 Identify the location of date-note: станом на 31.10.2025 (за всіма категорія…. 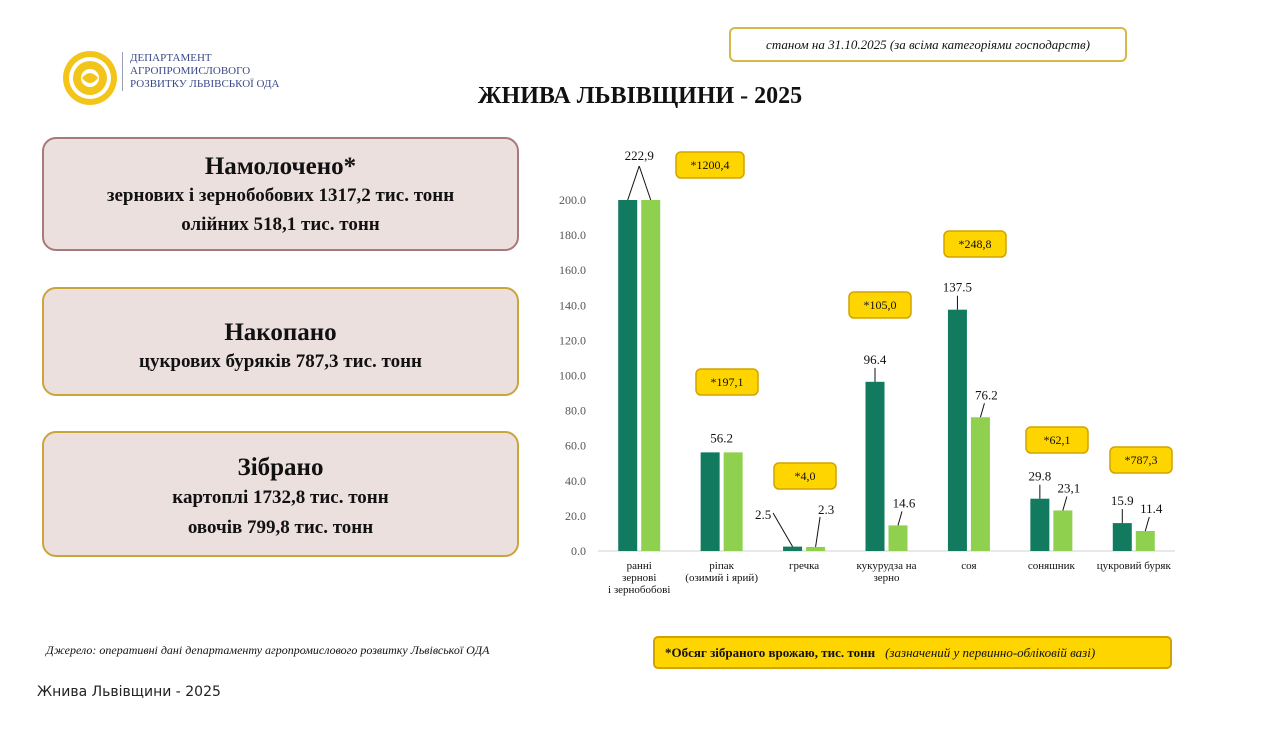
(928, 44).